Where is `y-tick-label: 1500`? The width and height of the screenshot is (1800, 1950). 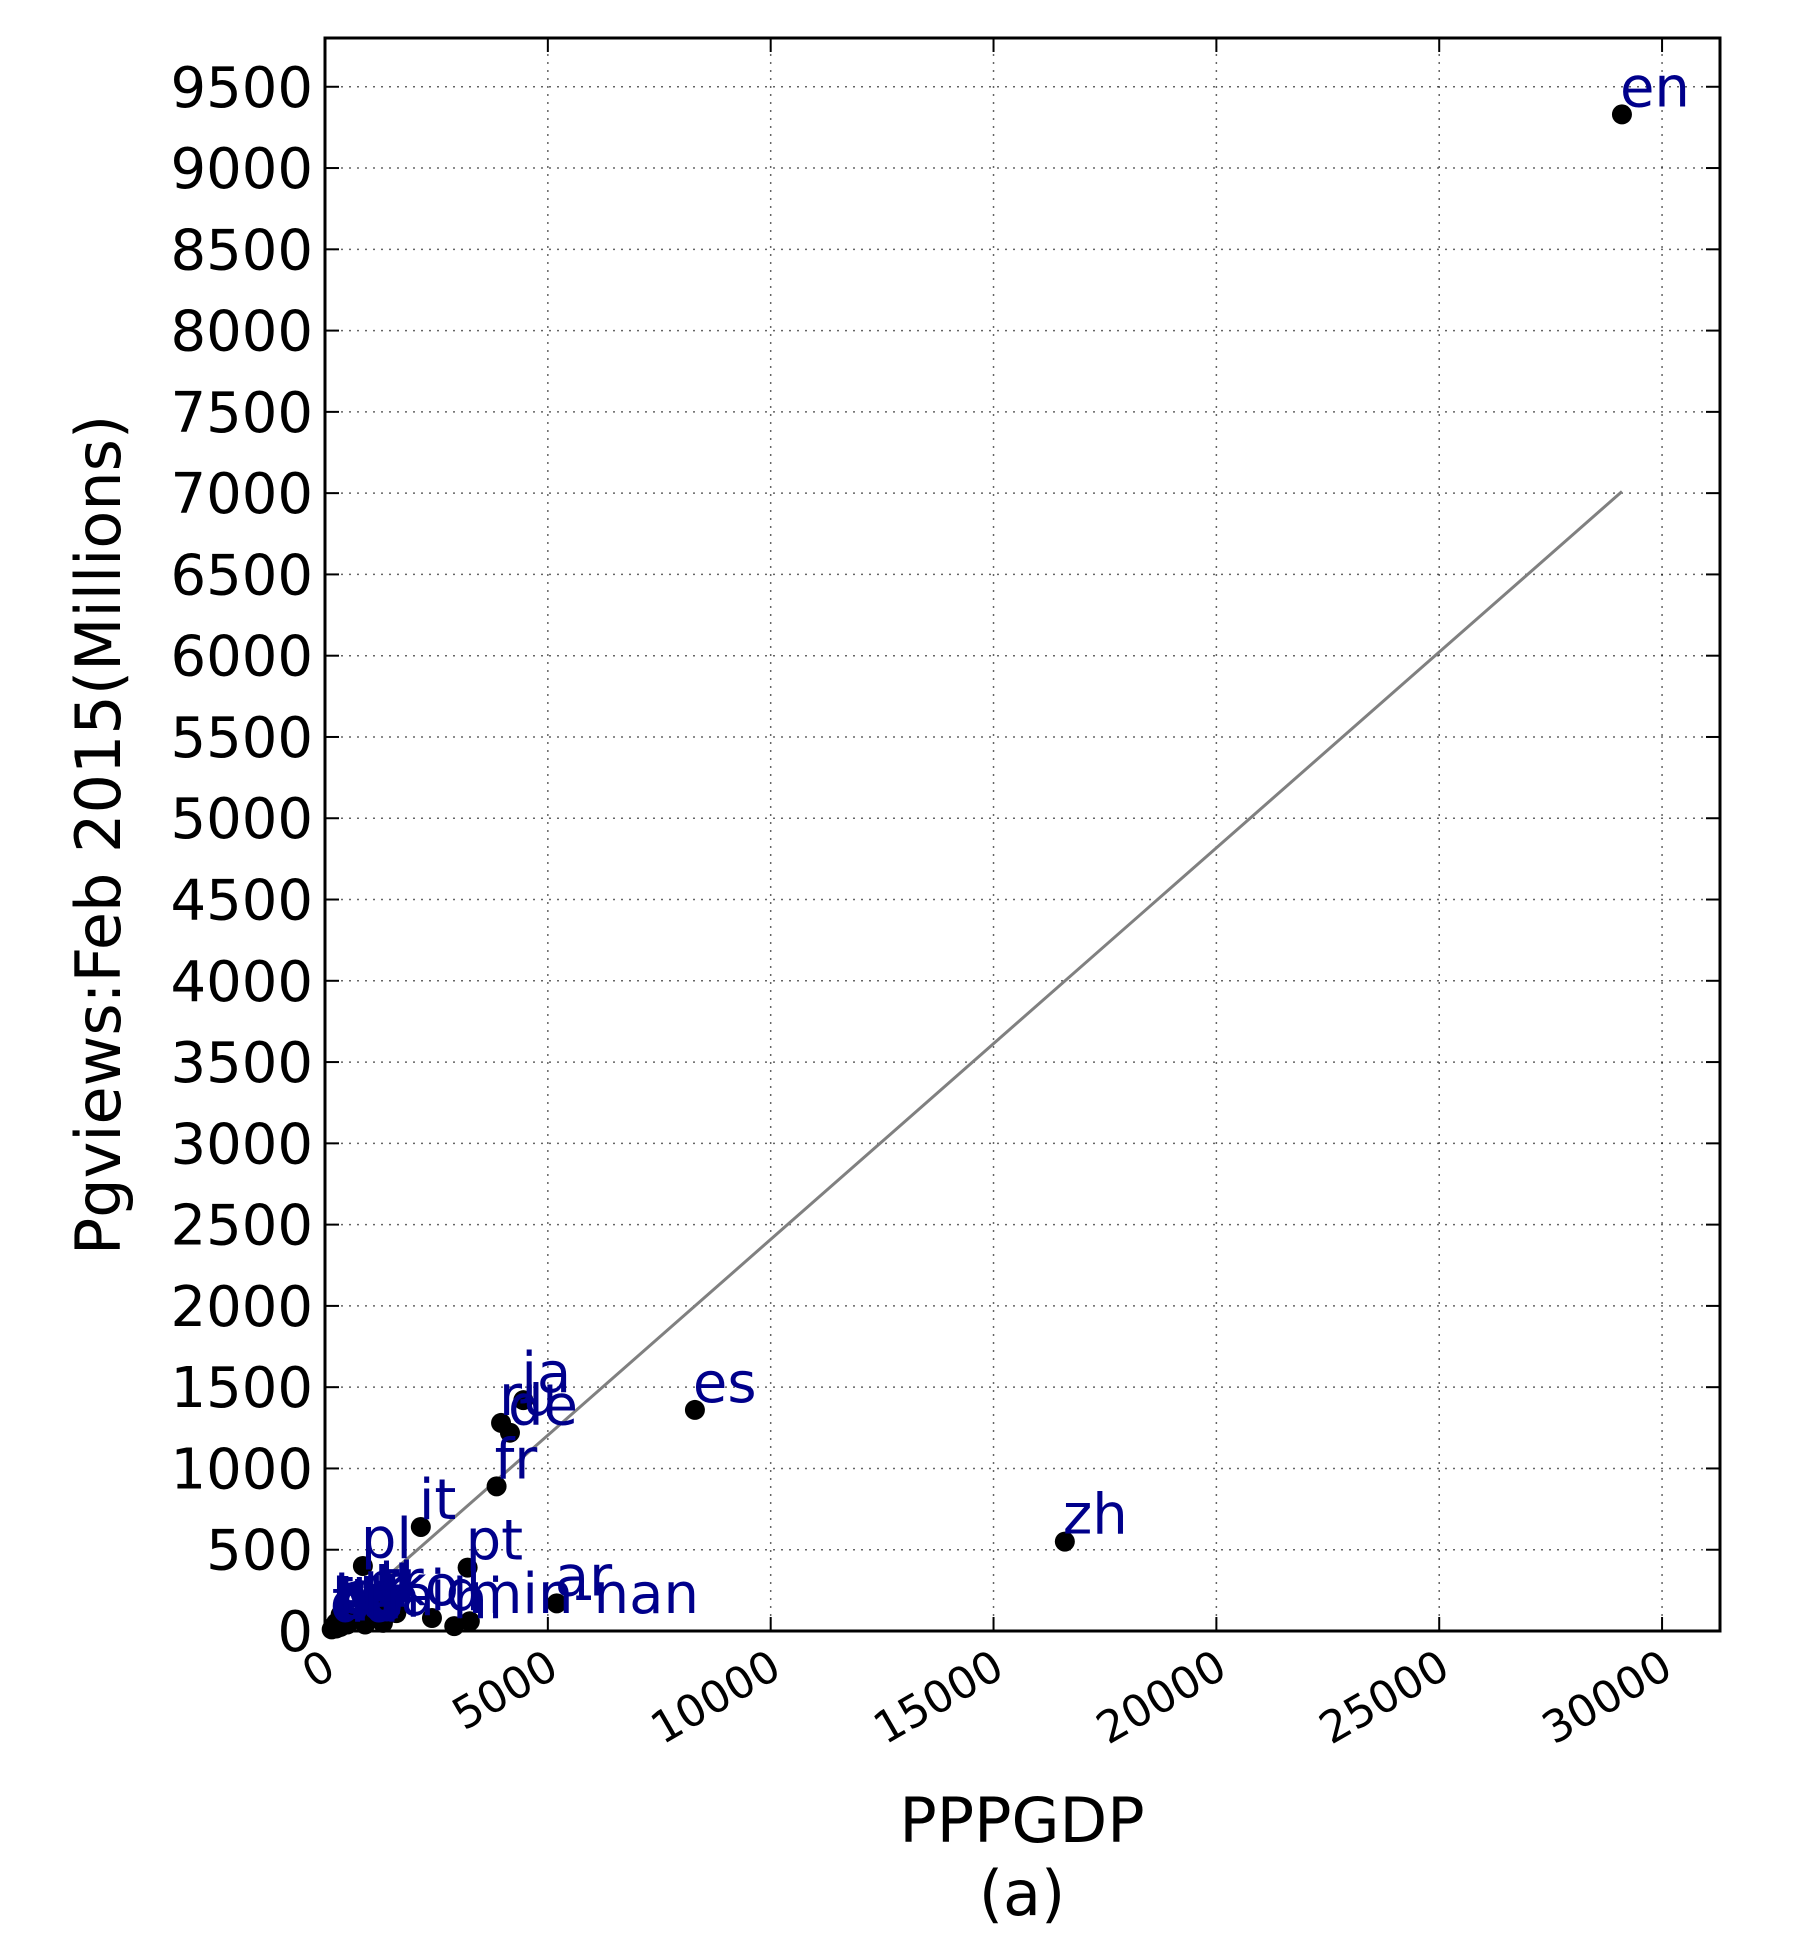 y-tick-label: 1500 is located at coordinates (241, 1388).